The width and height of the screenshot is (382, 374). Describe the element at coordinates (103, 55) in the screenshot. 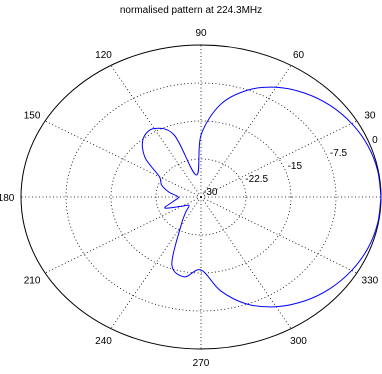

I see `angle-tick-label: 120` at that location.